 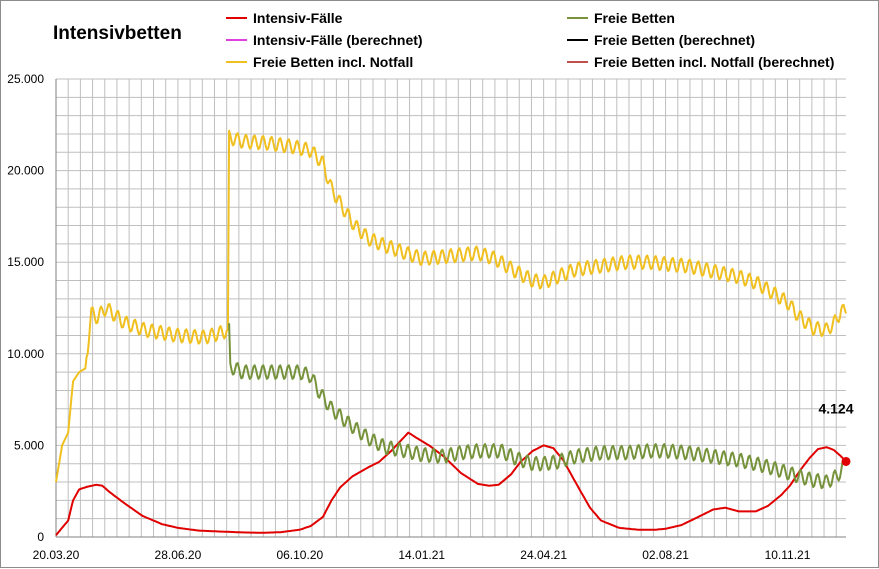 What do you see at coordinates (835, 408) in the screenshot?
I see `annotation-label: 4.124` at bounding box center [835, 408].